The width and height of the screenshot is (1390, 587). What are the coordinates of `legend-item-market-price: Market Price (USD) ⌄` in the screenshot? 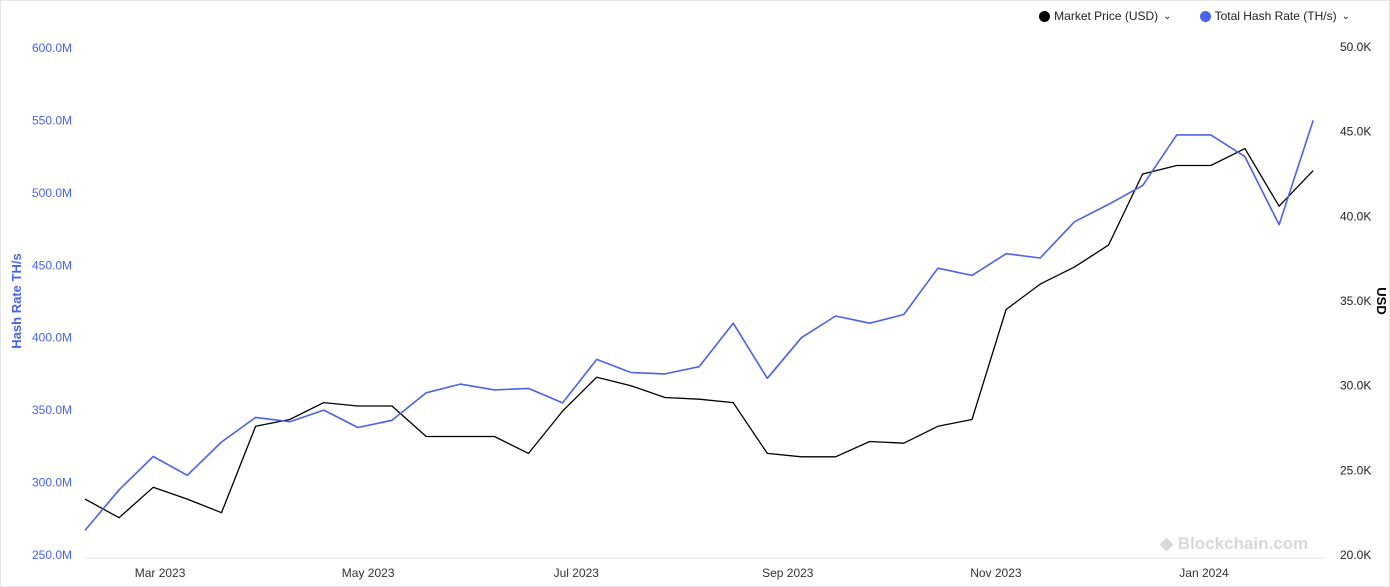 It's located at (1105, 16).